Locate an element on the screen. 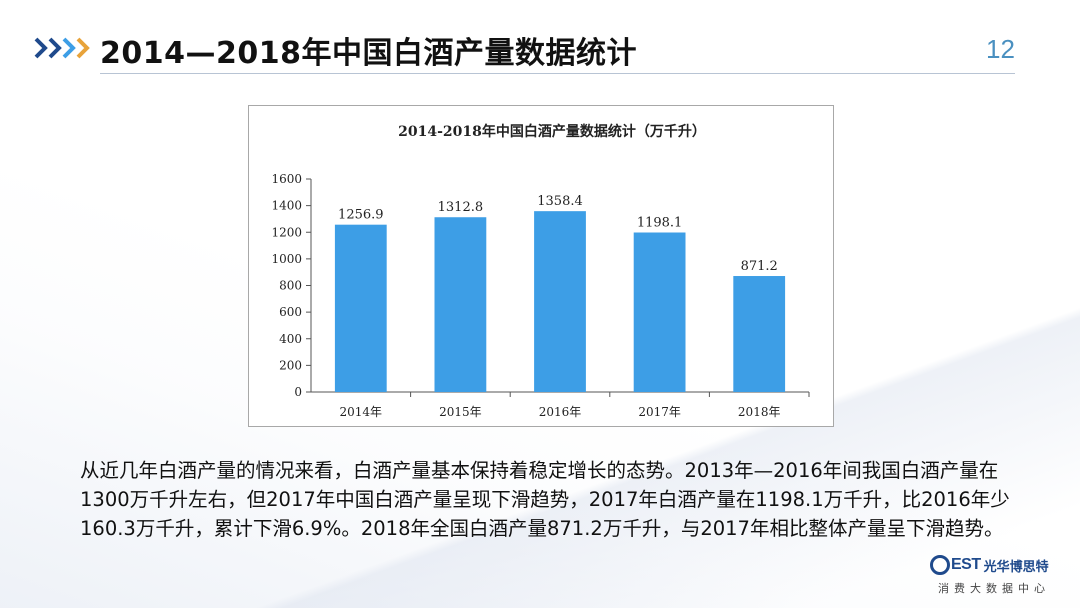  logo-subtitle: 消费大数据中心 is located at coordinates (994, 588).